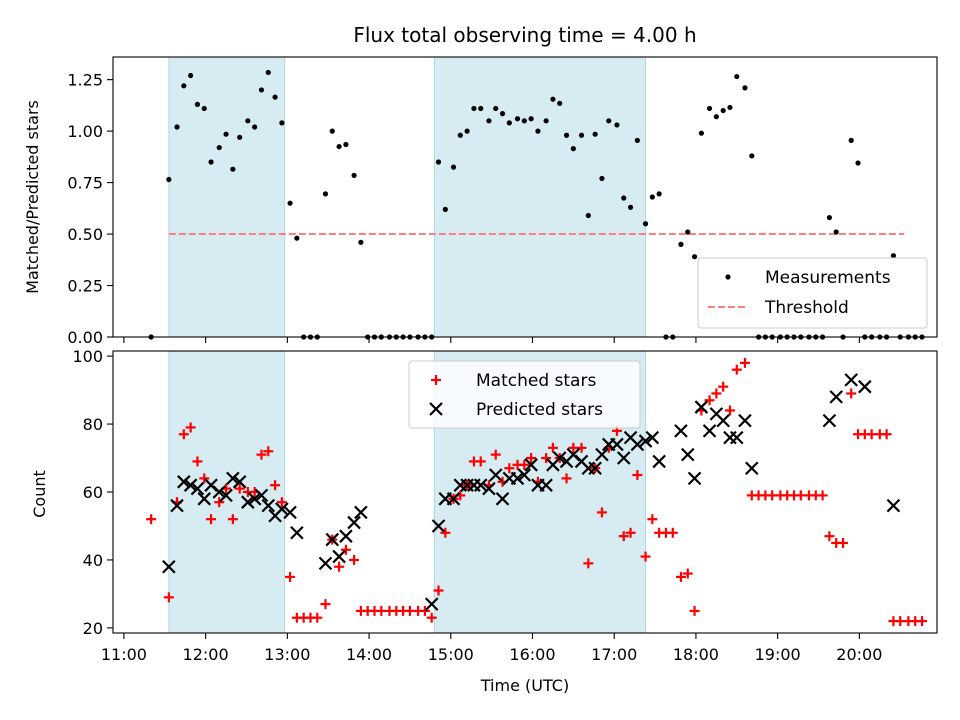  I want to click on top-y-axis-label: Matched/Predicted stars, so click(32, 197).